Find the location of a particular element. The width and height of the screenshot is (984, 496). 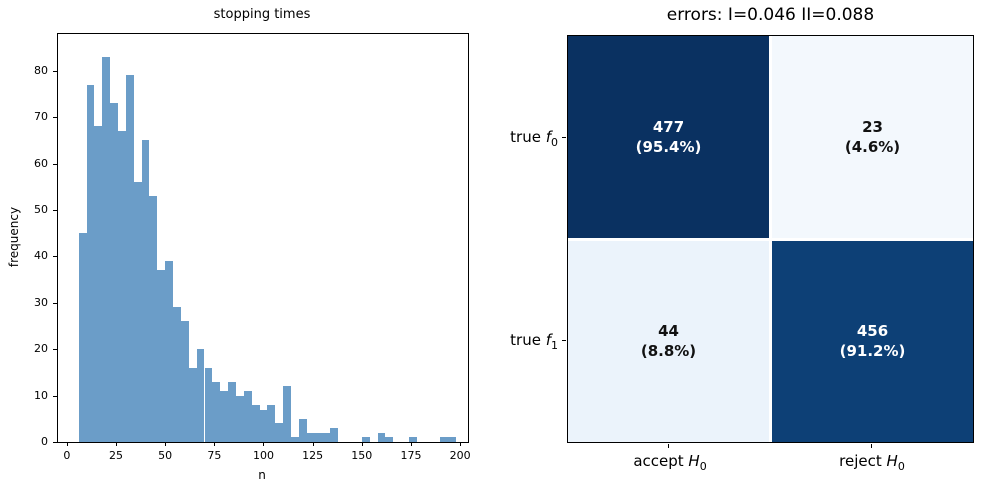

x-axis-tick-label: 175 is located at coordinates (411, 455).